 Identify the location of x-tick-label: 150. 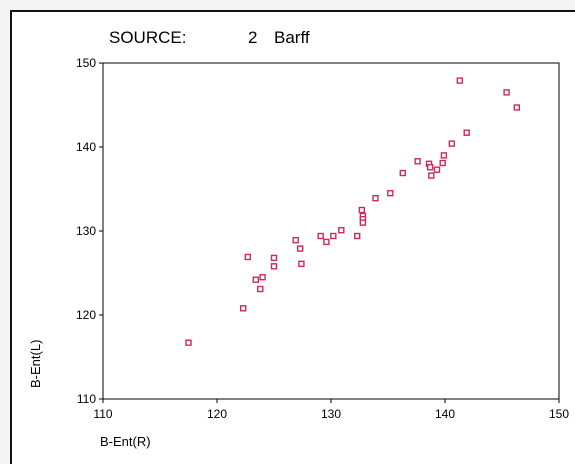
(559, 414).